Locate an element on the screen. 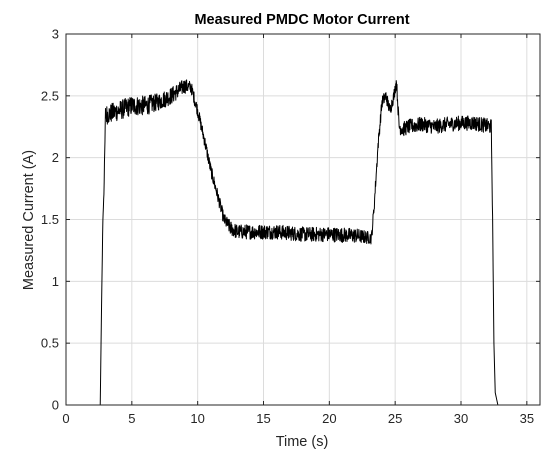 This screenshot has height=457, width=550. y-axis-label: Measured Current (A) is located at coordinates (29, 220).